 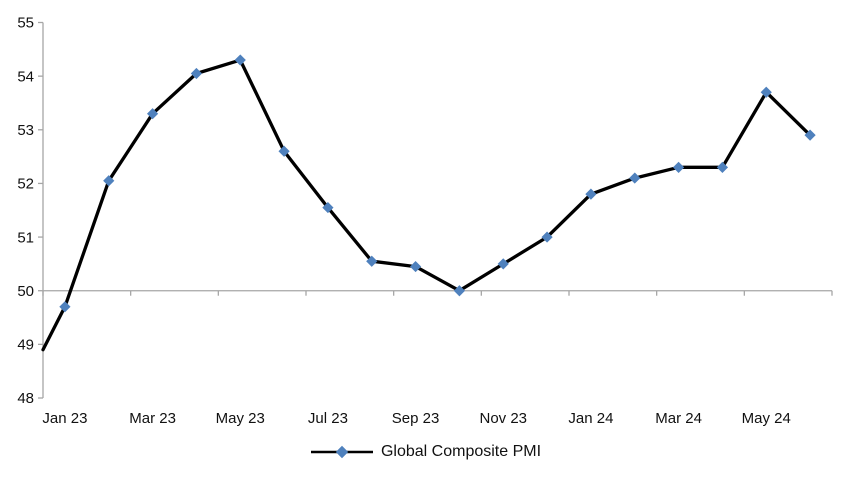 What do you see at coordinates (25, 345) in the screenshot?
I see `y-axis-tick-label: 49` at bounding box center [25, 345].